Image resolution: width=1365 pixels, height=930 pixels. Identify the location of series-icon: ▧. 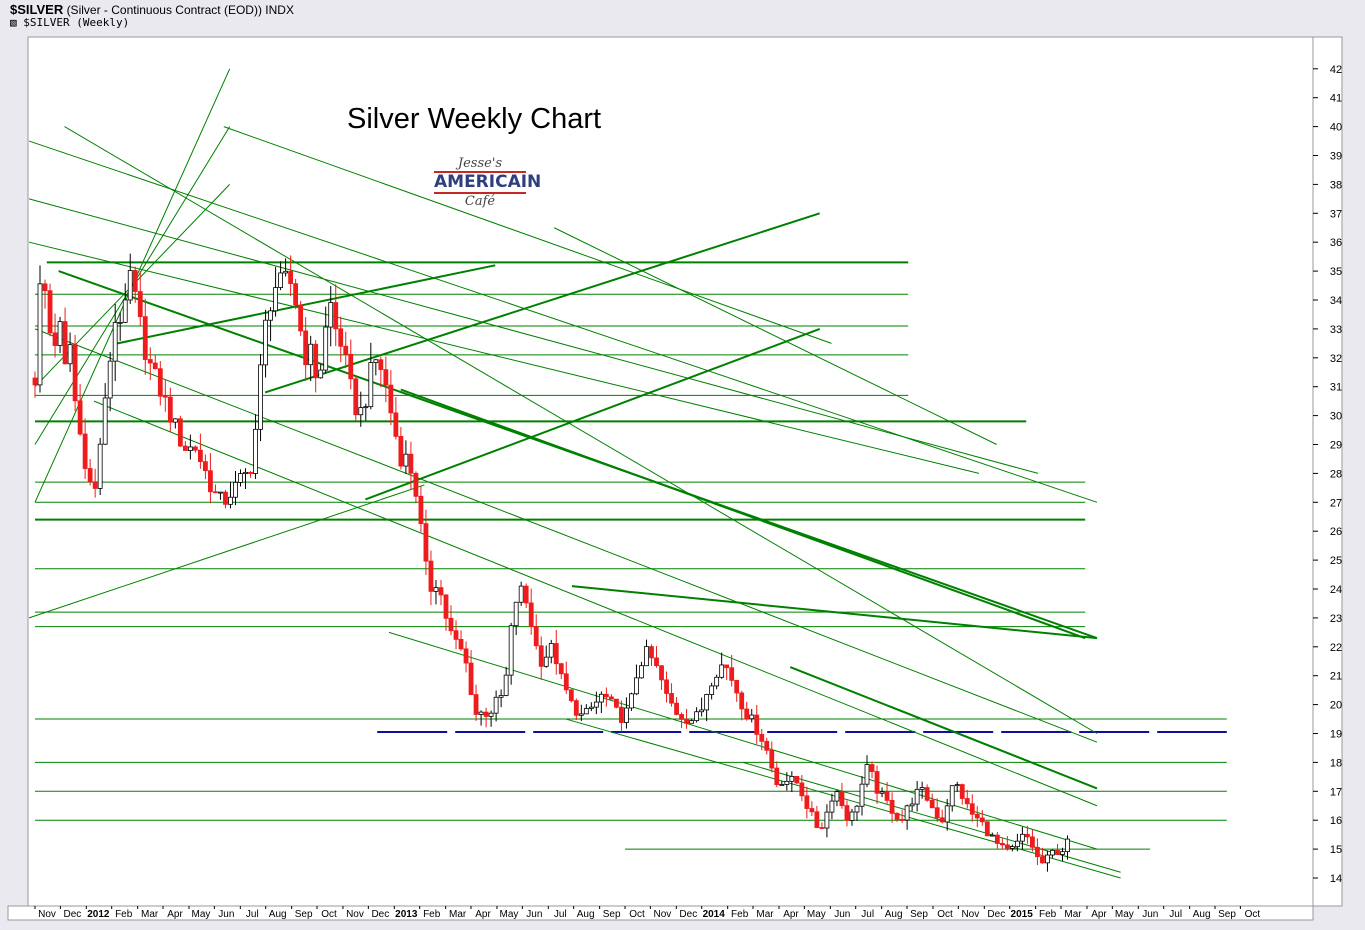
(13, 22).